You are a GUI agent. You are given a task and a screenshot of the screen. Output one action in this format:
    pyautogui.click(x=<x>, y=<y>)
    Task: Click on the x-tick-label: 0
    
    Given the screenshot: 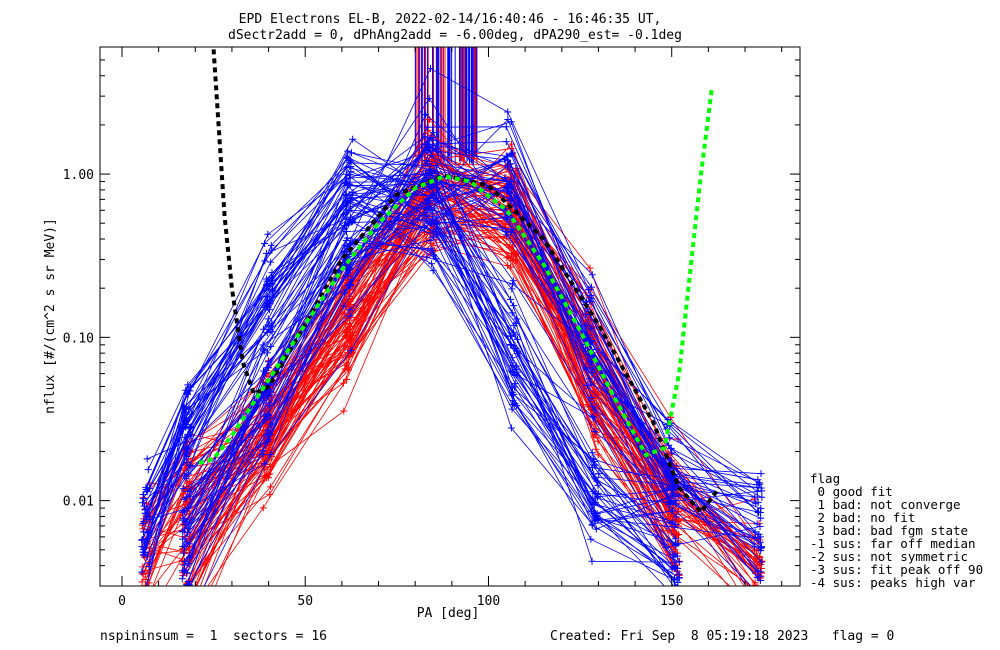 What is the action you would take?
    pyautogui.click(x=122, y=601)
    